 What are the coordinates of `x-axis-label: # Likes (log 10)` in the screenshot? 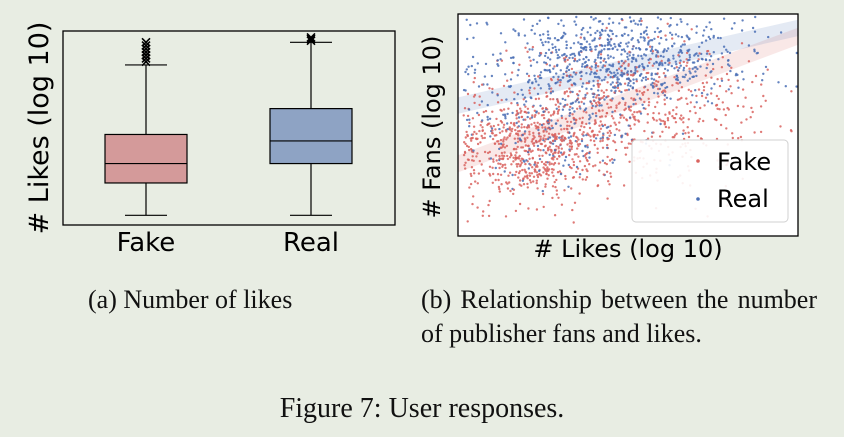 It's located at (627, 249).